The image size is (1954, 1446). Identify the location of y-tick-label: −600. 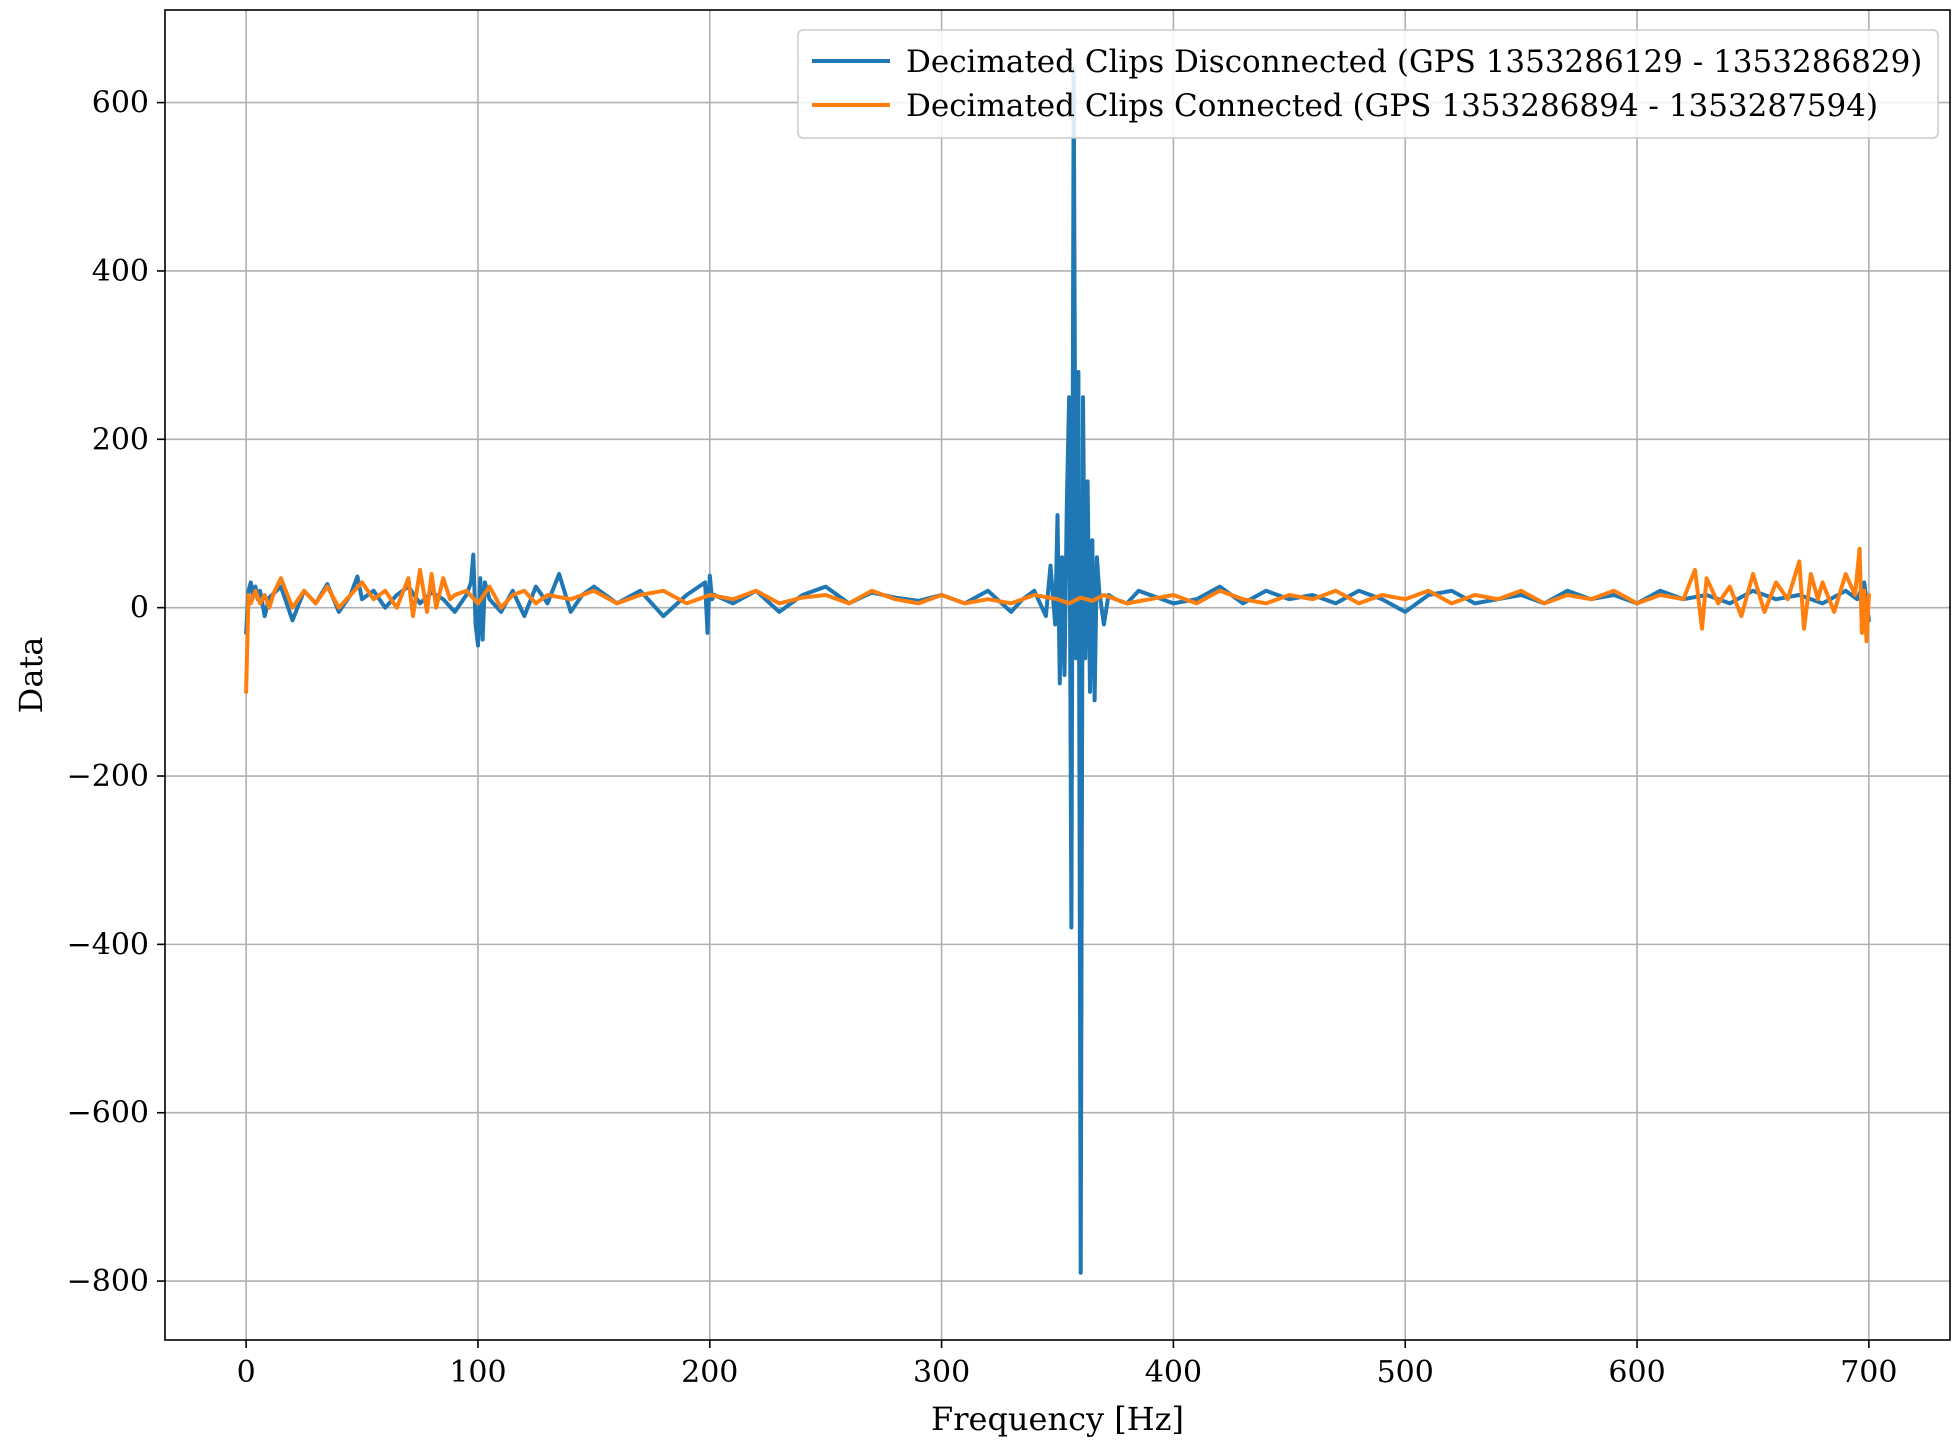
(108, 1113).